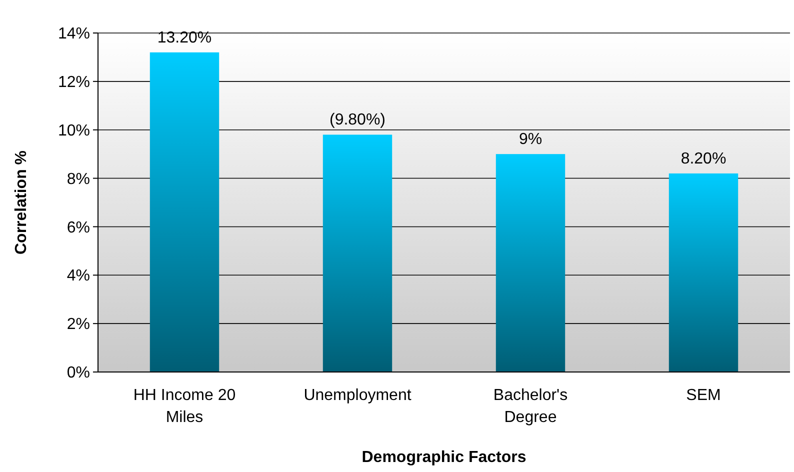 The height and width of the screenshot is (472, 794). I want to click on y-tick-label: 10%, so click(74, 131).